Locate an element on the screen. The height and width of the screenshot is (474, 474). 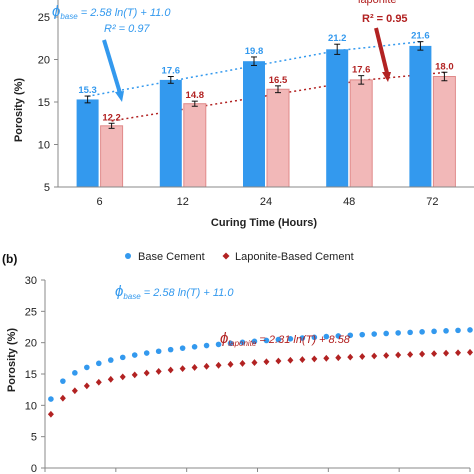
base-trendline is located at coordinates (254, 69).